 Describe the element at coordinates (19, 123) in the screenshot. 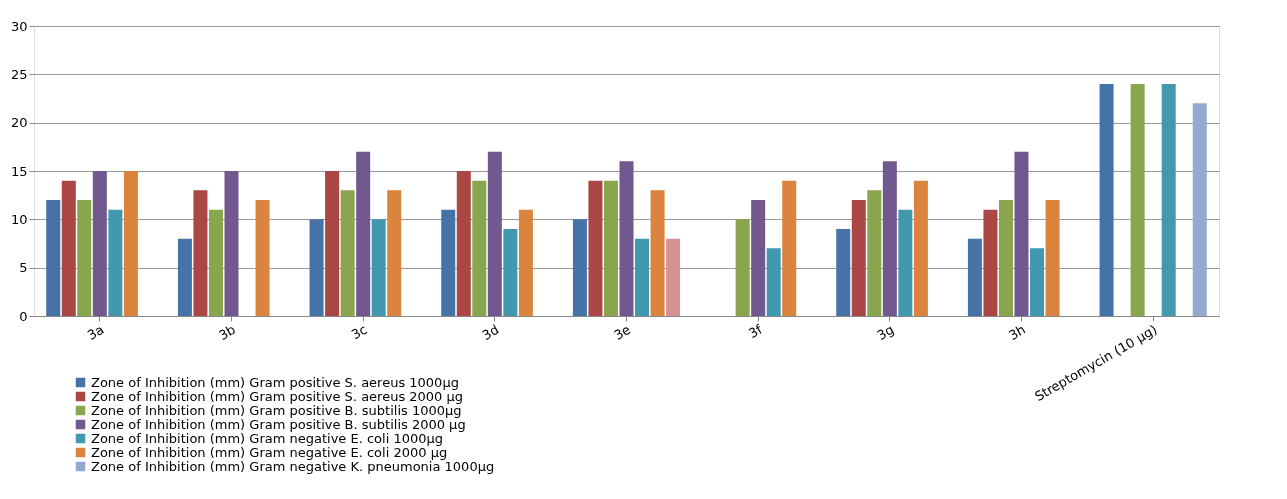

I see `y-tick-label: 20` at that location.